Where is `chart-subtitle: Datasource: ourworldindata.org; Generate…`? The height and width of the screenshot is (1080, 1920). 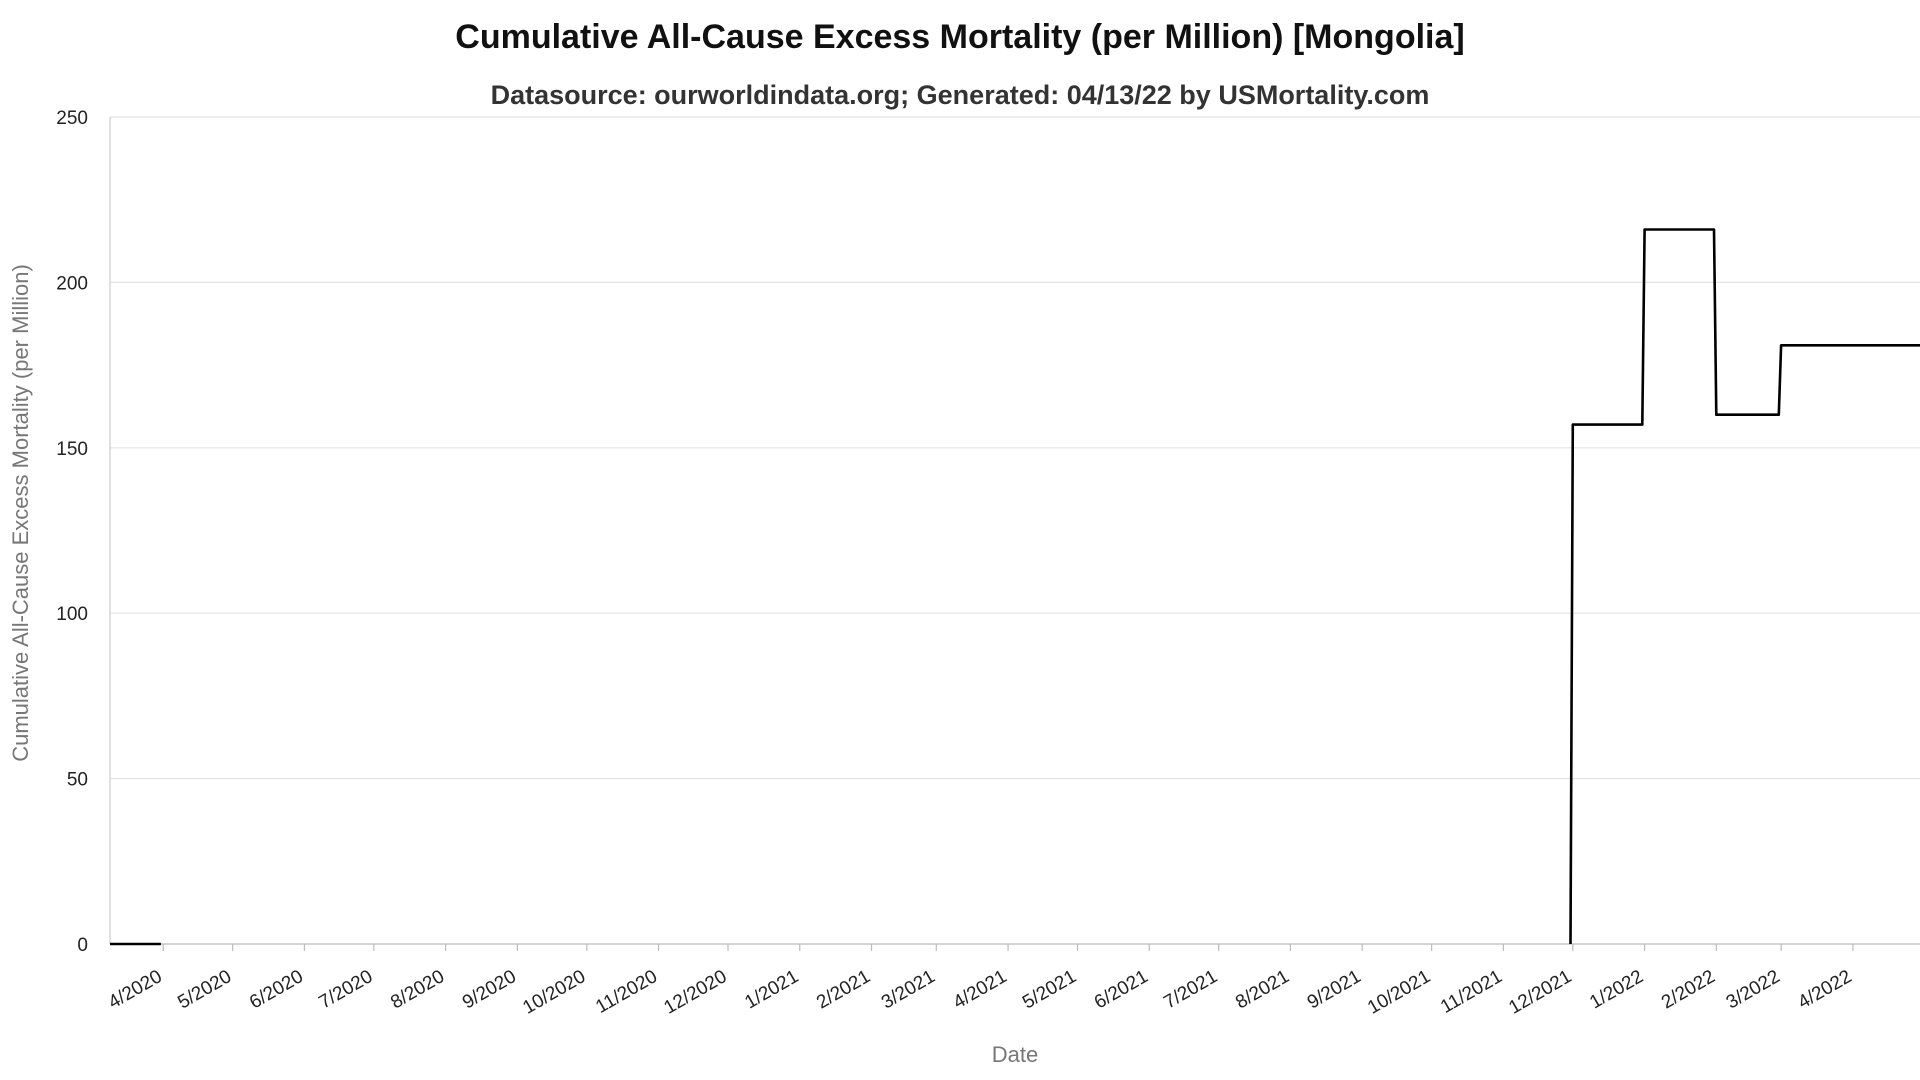 chart-subtitle: Datasource: ourworldindata.org; Generate… is located at coordinates (960, 95).